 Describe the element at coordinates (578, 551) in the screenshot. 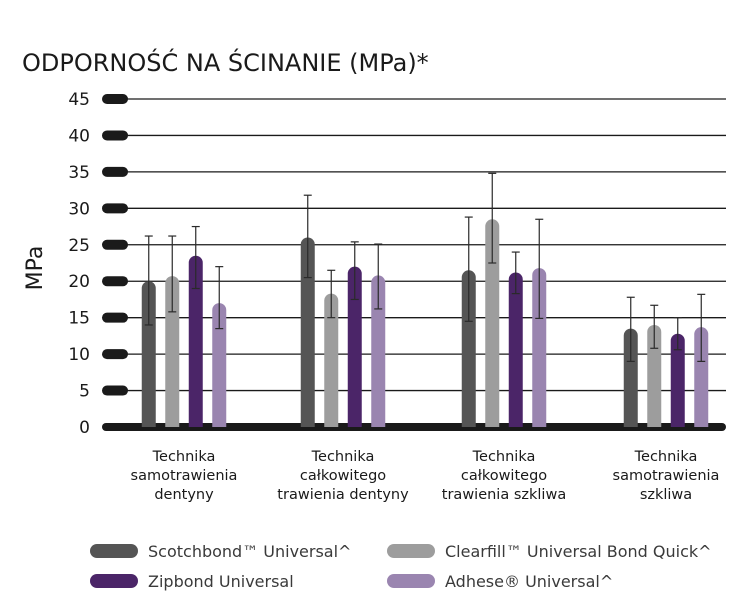

I see `legend-label: Clearfill™ Universal Bond Quick^` at that location.